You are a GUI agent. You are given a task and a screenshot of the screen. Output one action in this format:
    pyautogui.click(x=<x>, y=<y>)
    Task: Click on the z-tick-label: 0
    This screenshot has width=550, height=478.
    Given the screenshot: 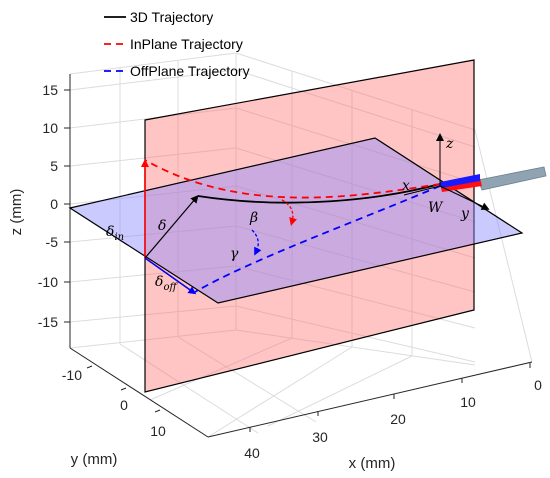 What is the action you would take?
    pyautogui.click(x=54, y=204)
    